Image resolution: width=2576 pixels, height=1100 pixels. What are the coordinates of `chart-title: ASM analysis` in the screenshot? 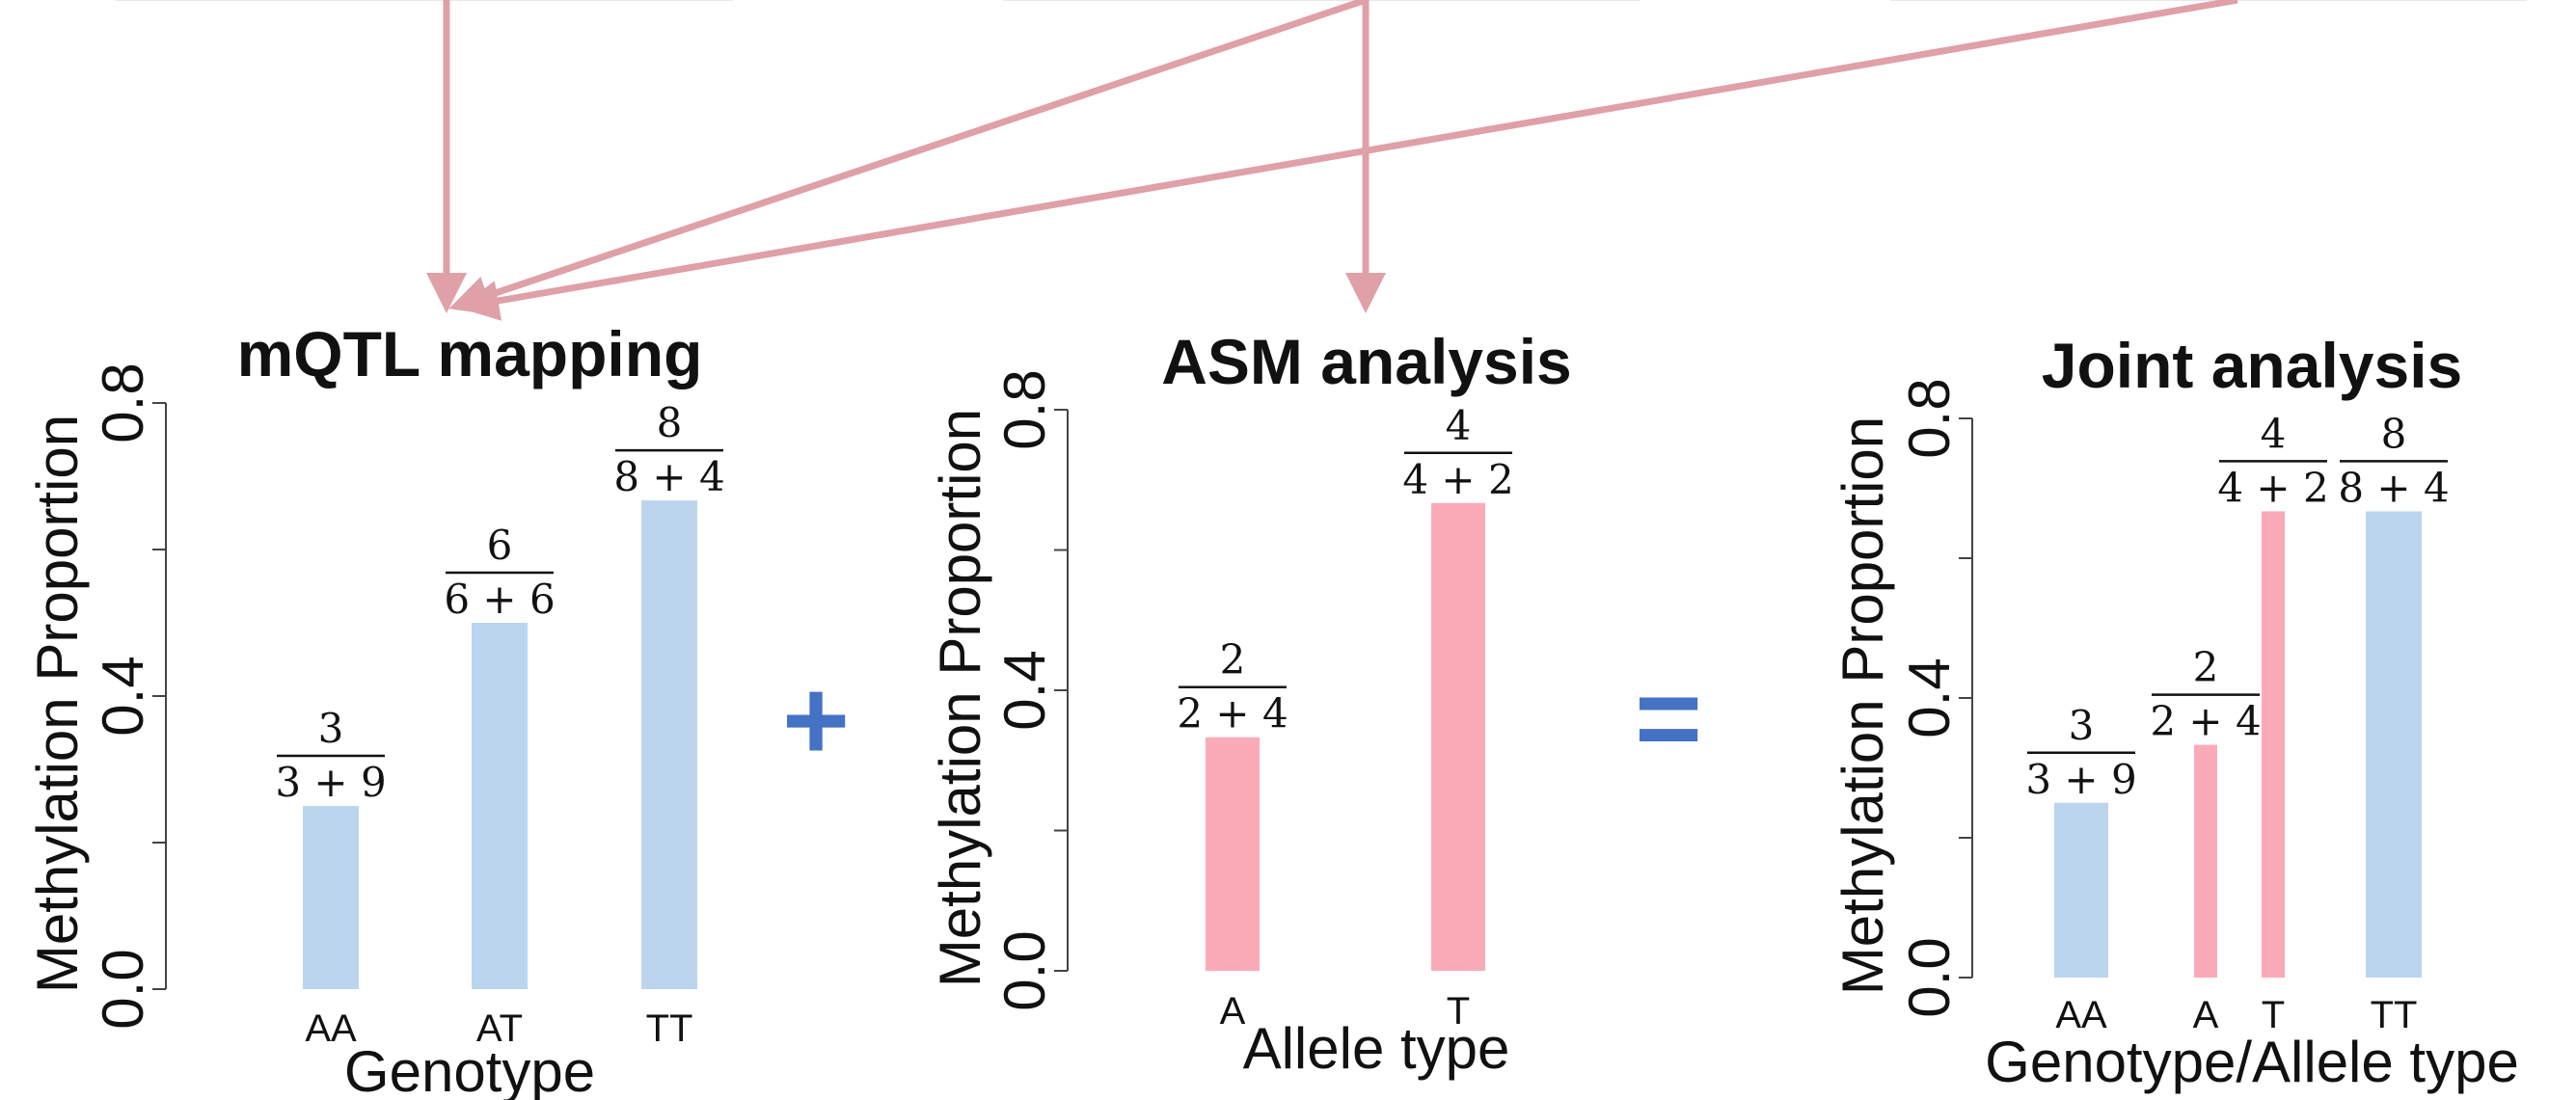 It's located at (1366, 362).